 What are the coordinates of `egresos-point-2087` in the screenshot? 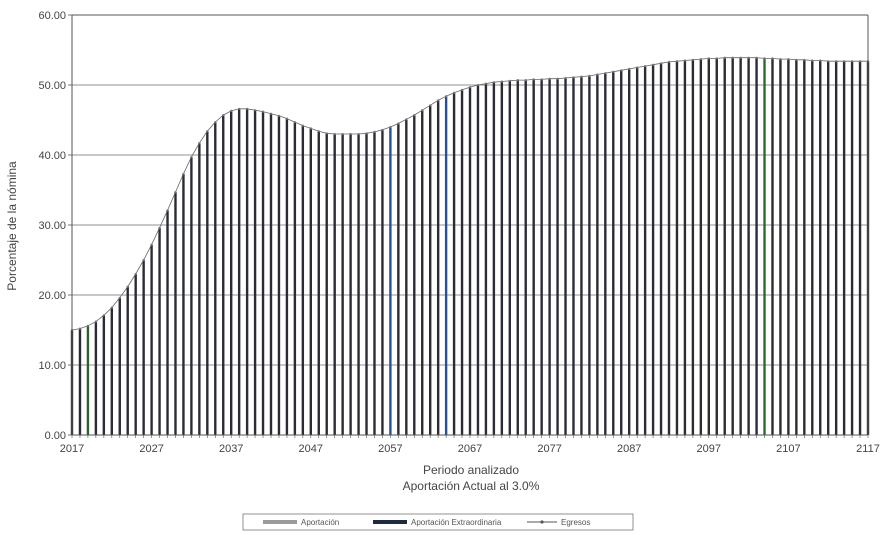 It's located at (629, 68).